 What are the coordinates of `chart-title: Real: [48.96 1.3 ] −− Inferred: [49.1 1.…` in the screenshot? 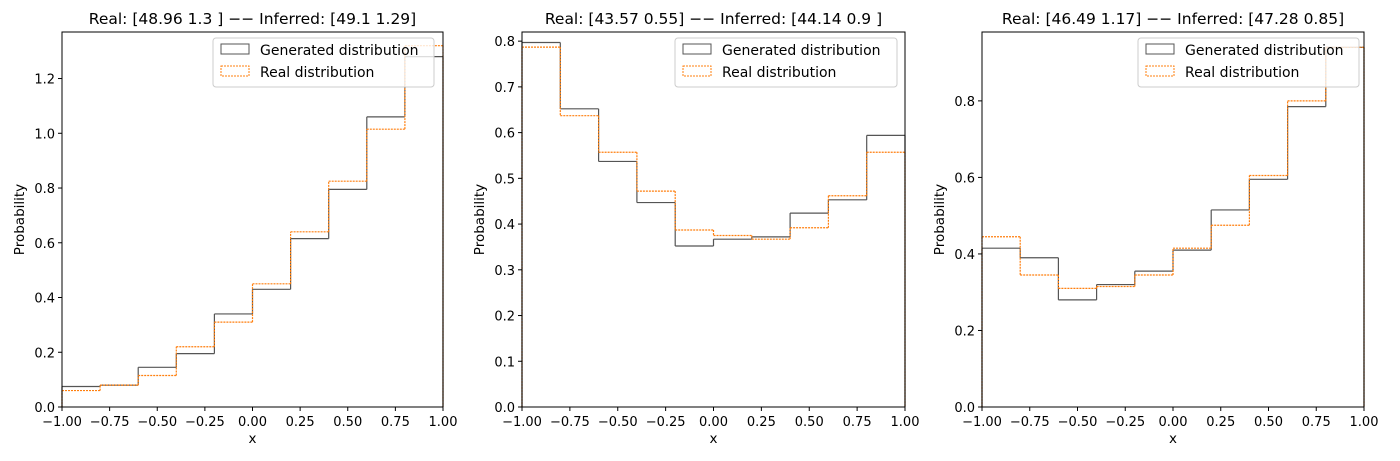 It's located at (252, 19).